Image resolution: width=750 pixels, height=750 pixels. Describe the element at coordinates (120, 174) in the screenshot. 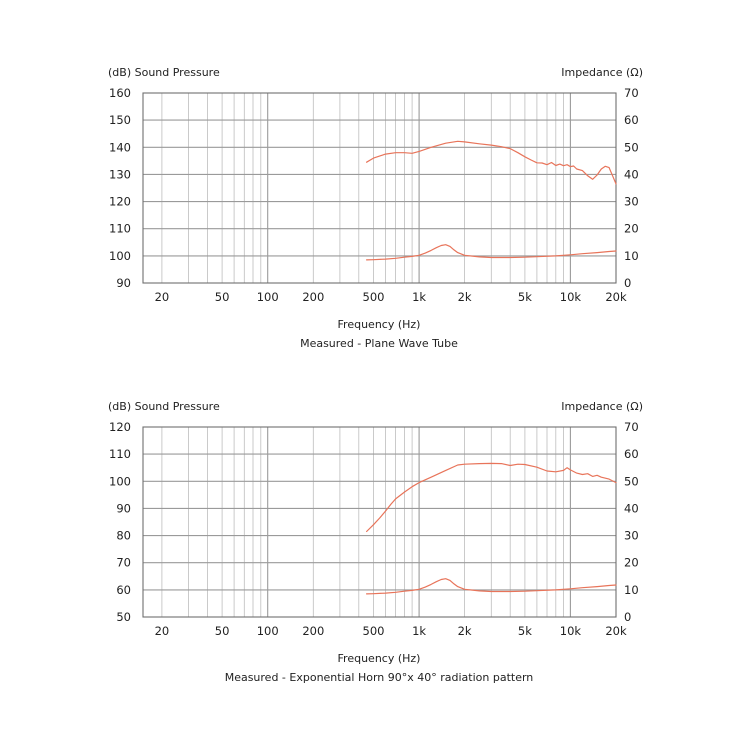

I see `y-left-tick-label: 130` at that location.